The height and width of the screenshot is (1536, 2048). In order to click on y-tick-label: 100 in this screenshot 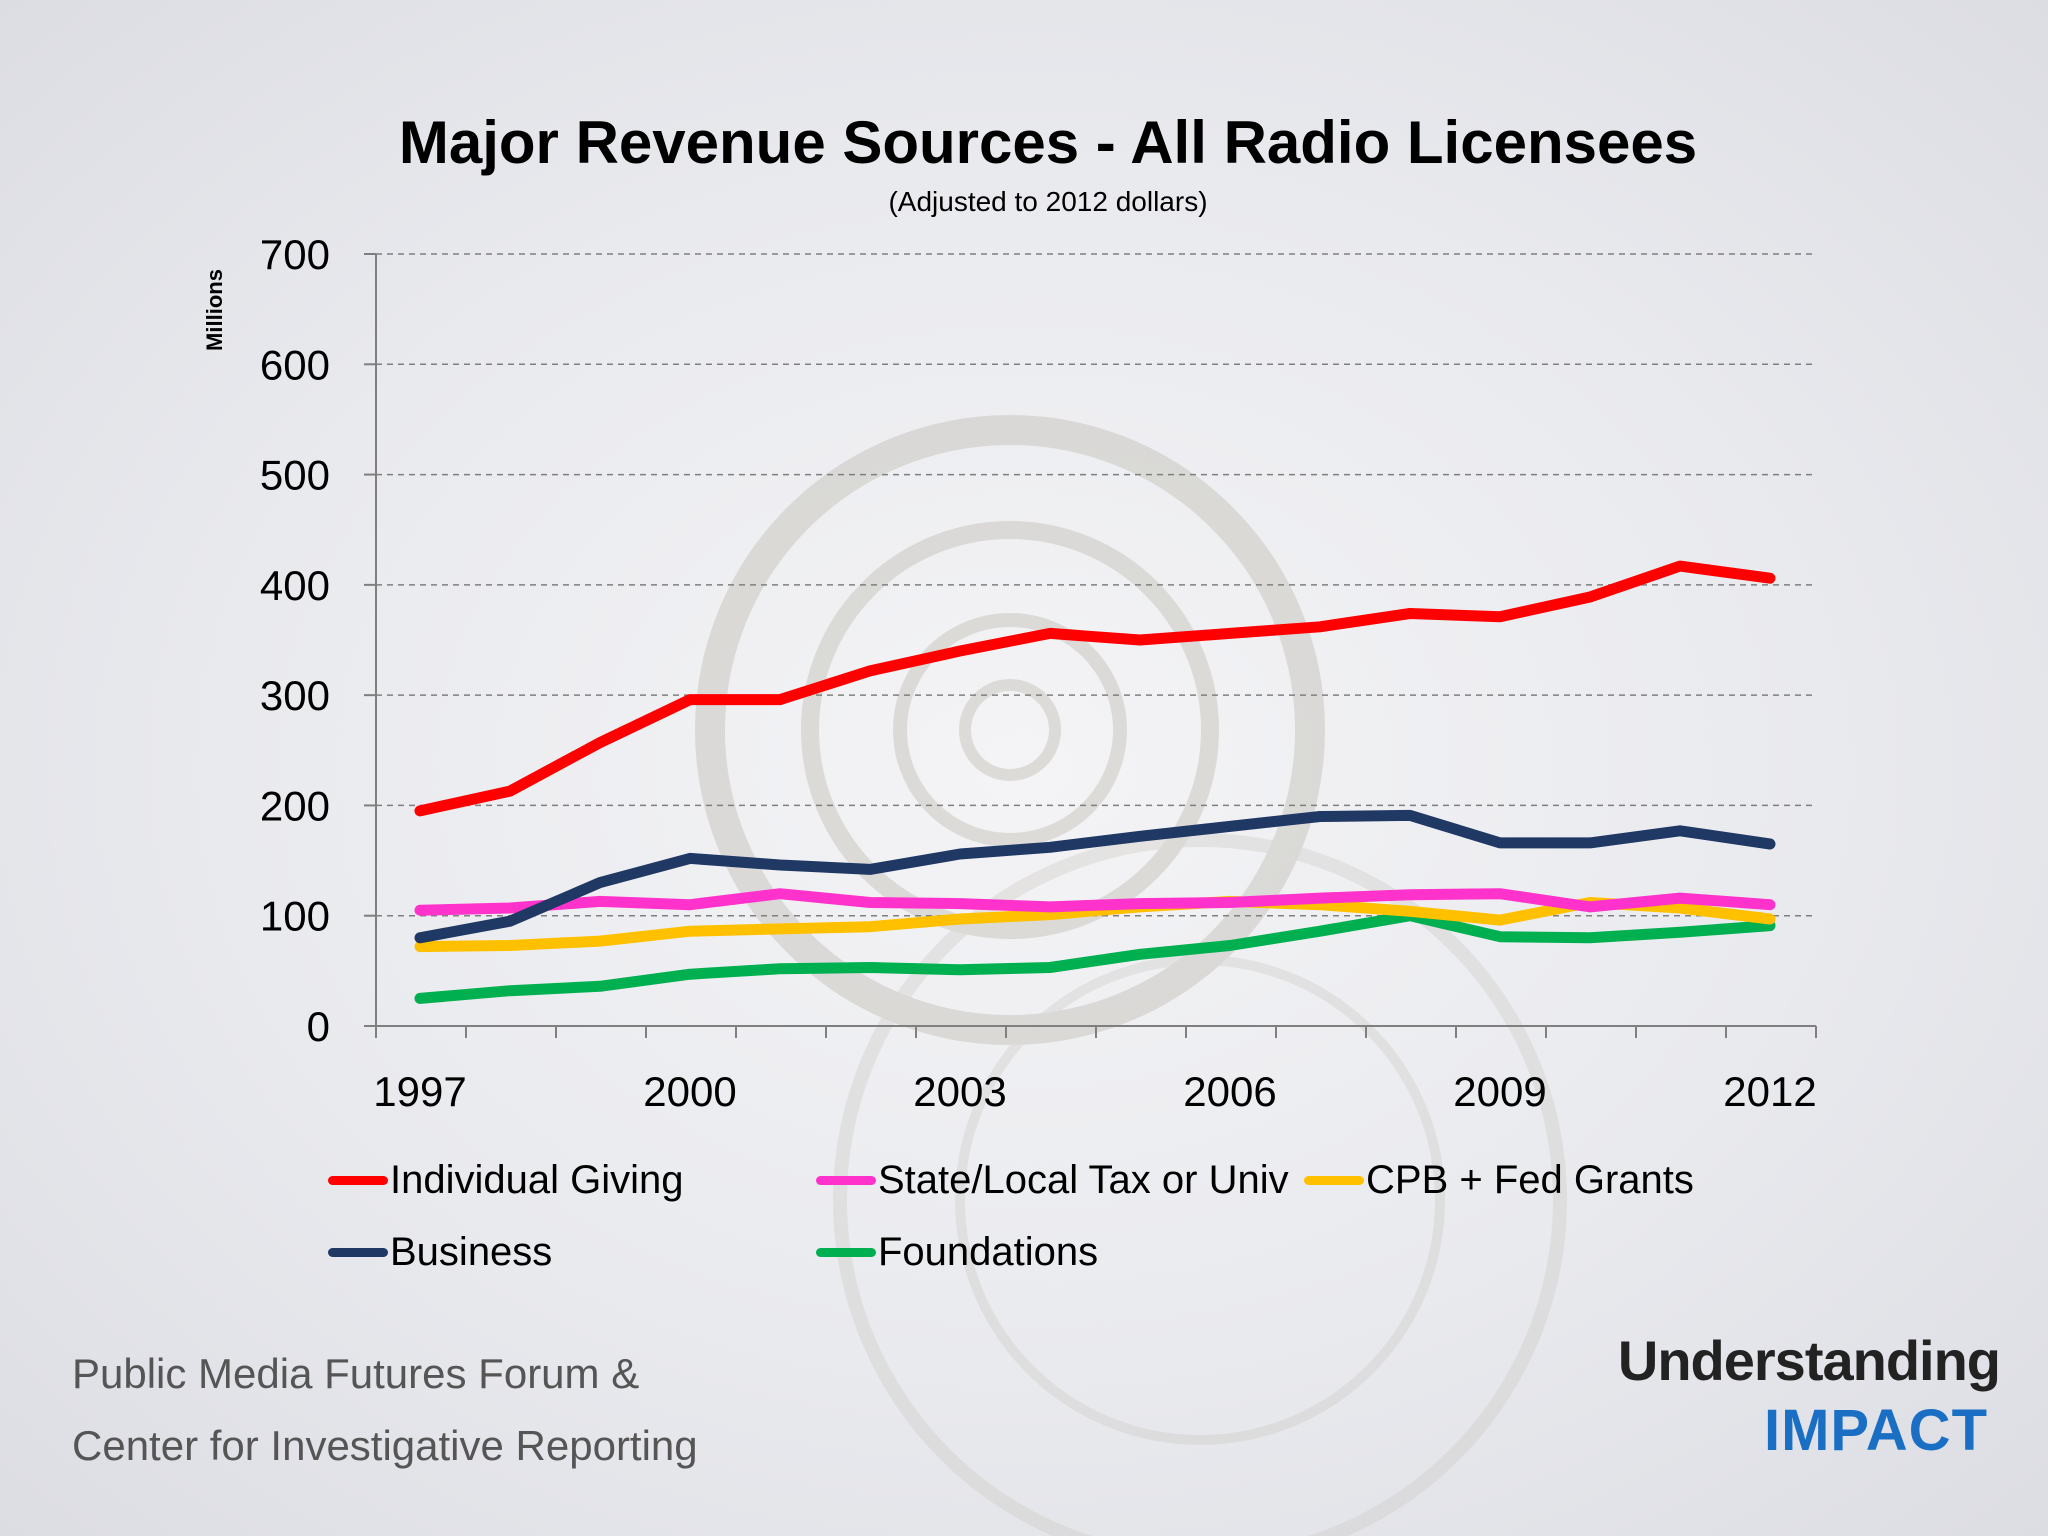, I will do `click(295, 916)`.